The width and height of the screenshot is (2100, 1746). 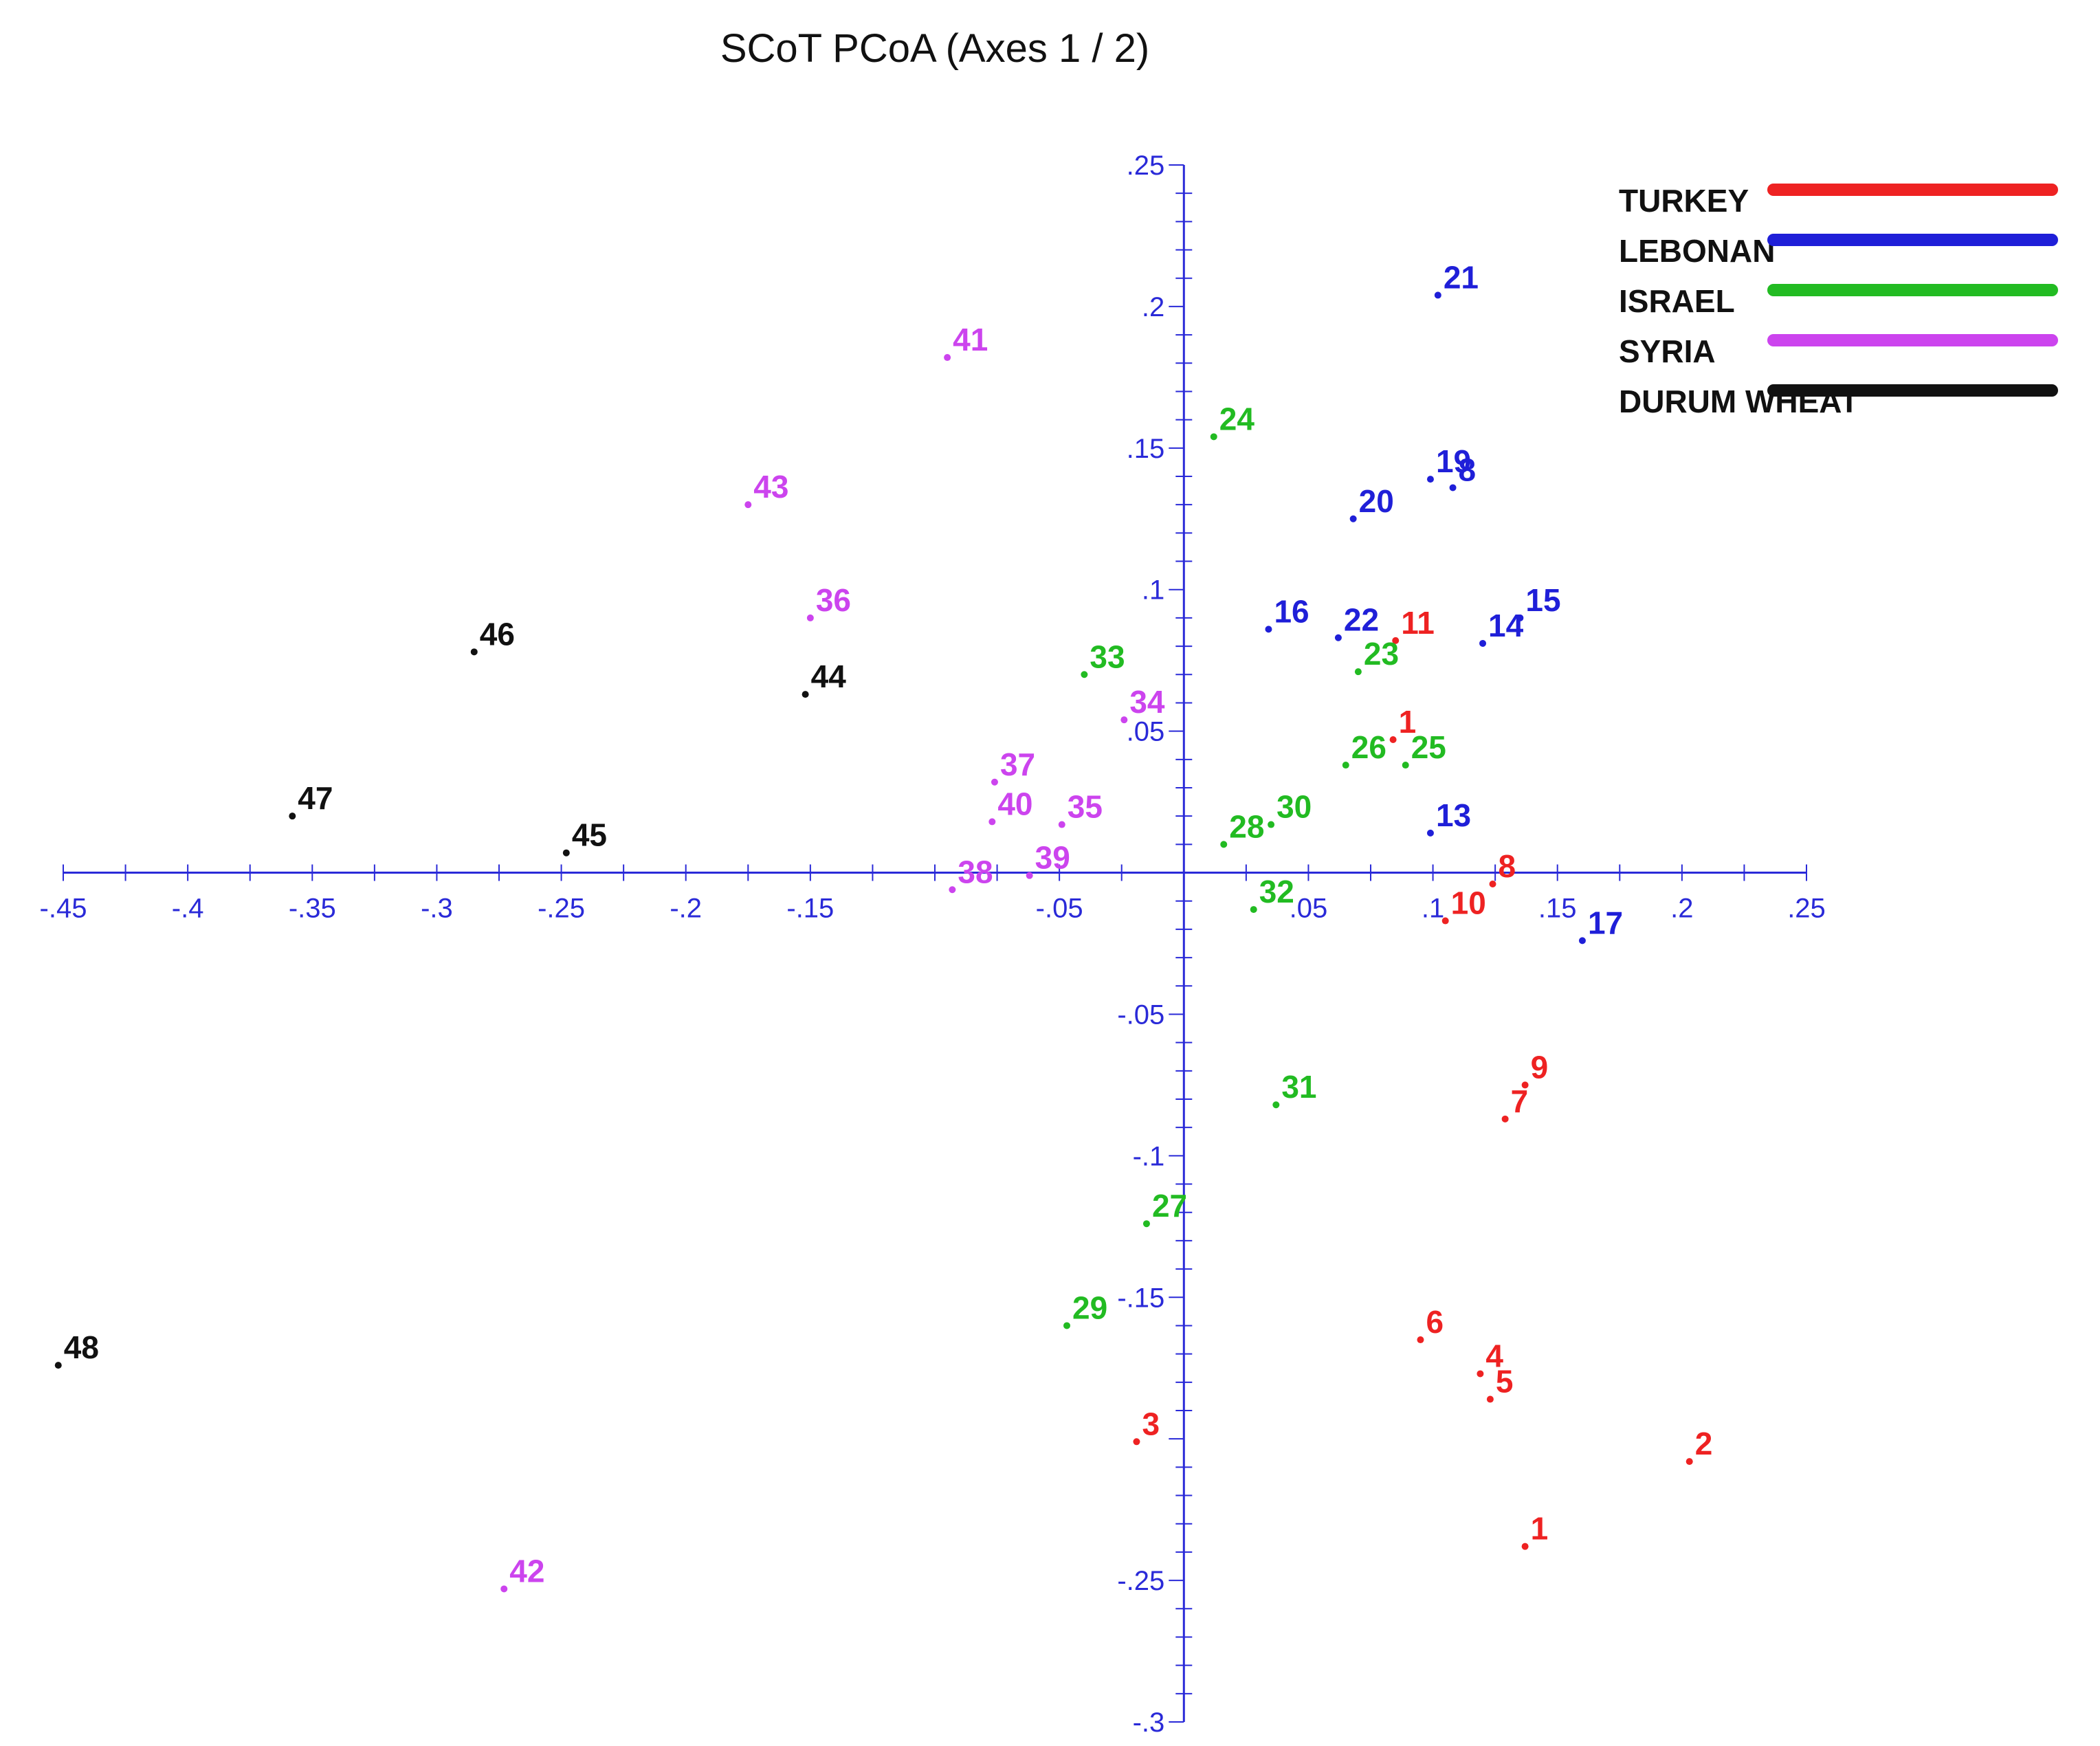 What do you see at coordinates (1147, 702) in the screenshot?
I see `data-point-label: 34` at bounding box center [1147, 702].